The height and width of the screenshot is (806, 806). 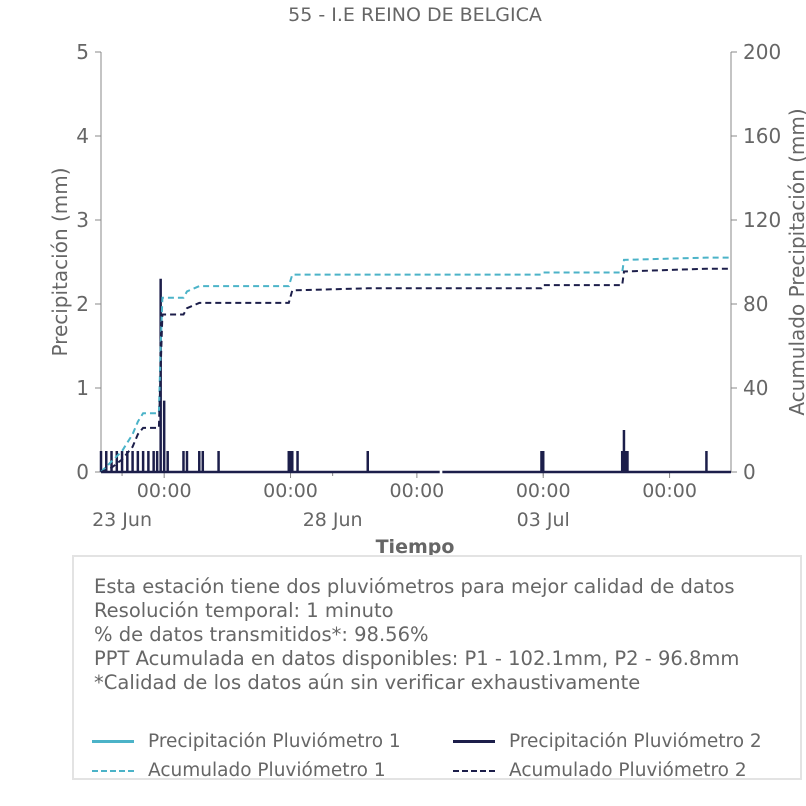 What do you see at coordinates (82, 52) in the screenshot?
I see `y-tick-label: 5` at bounding box center [82, 52].